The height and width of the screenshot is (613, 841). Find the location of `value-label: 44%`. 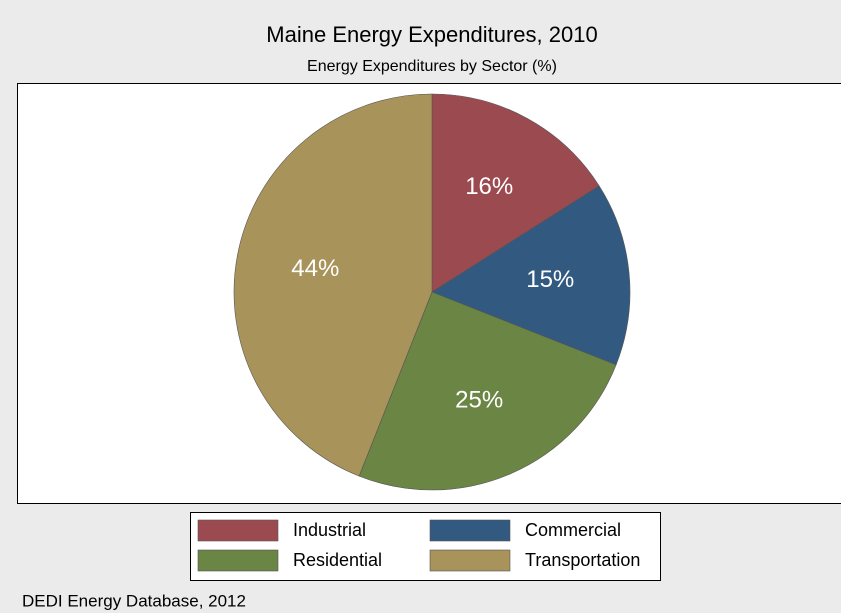

value-label: 44% is located at coordinates (315, 268).